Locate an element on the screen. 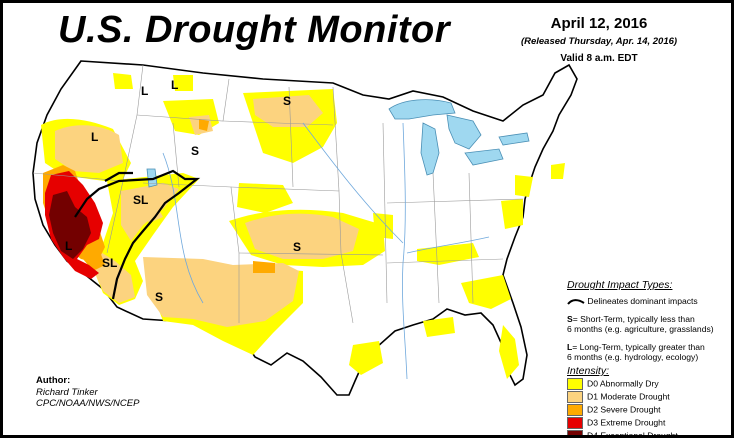  short-term-row: S= Short-Term, typically less than is located at coordinates (647, 319).